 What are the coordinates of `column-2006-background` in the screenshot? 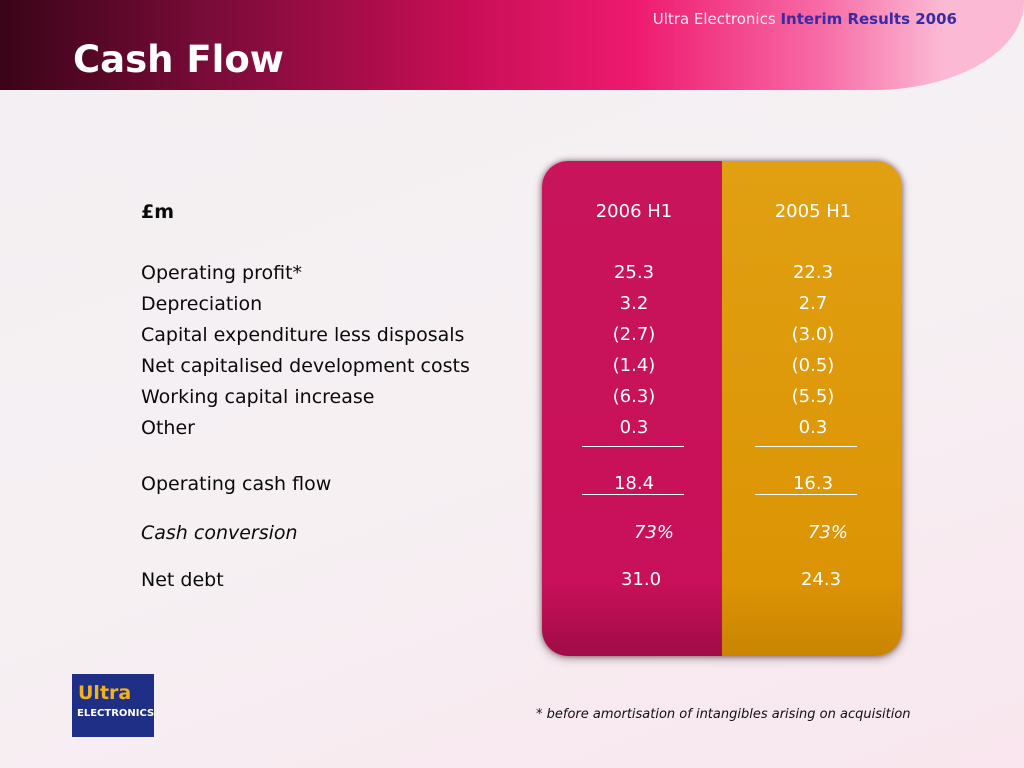 It's located at (632, 408).